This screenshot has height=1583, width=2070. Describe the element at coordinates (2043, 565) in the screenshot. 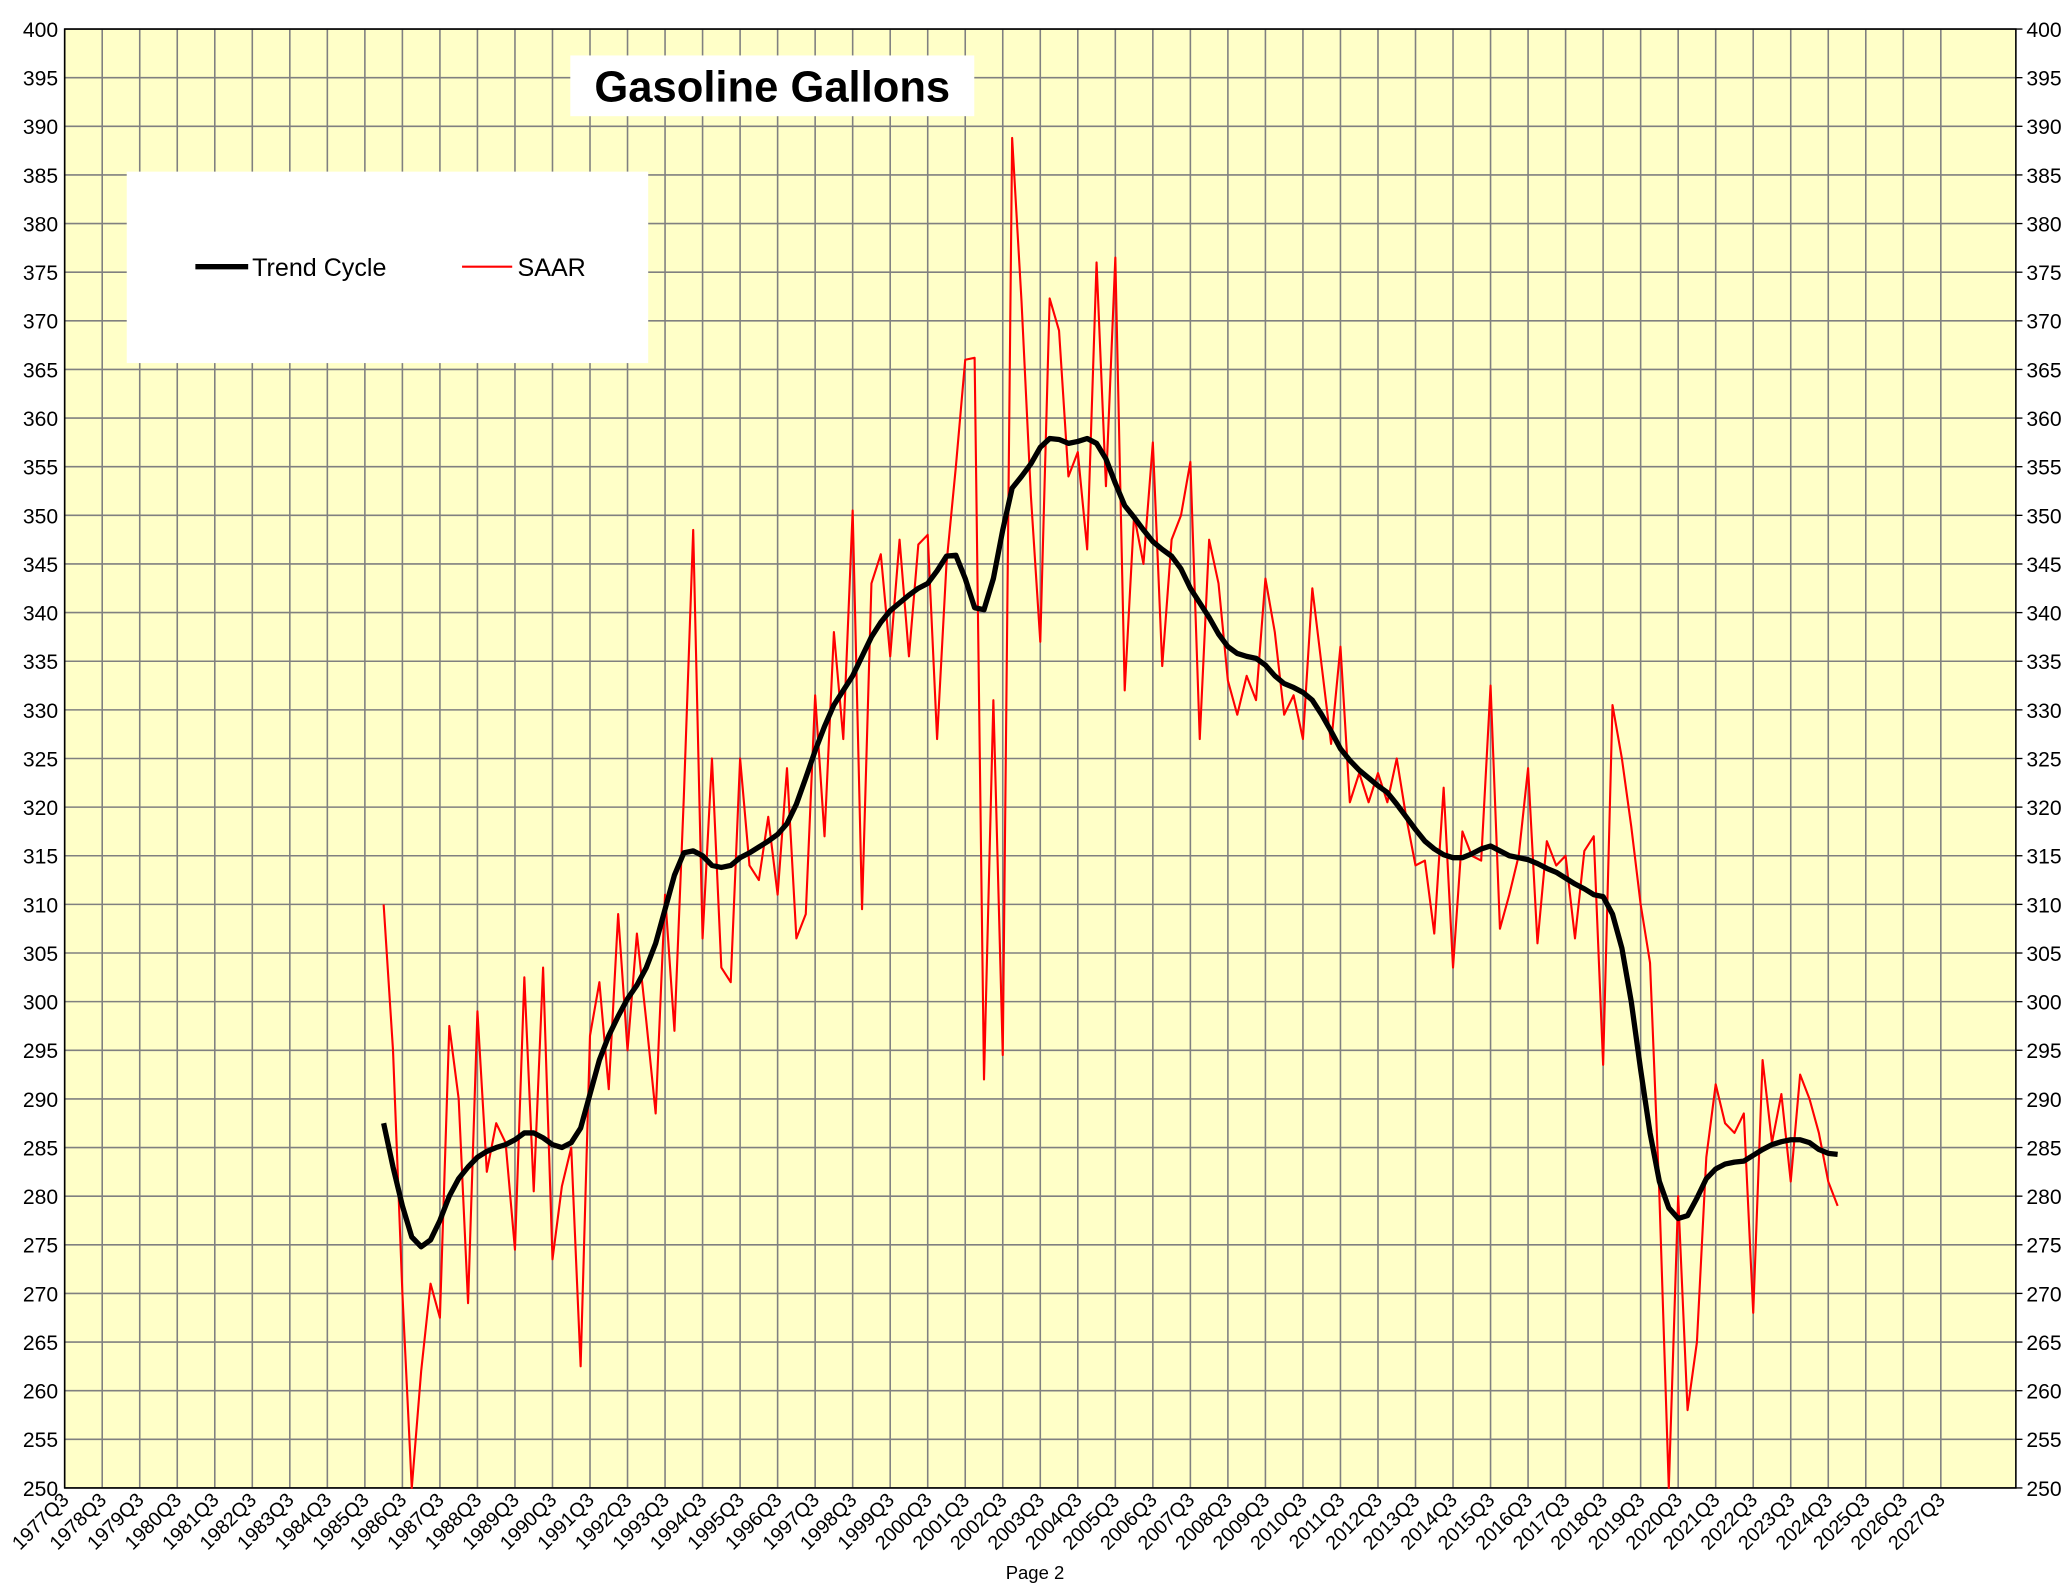

I see `y2-tick-label: 345` at that location.